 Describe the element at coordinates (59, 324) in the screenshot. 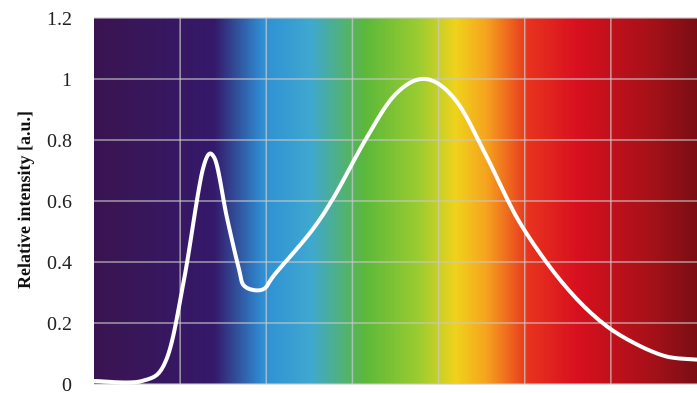

I see `y-tick-label: 0.2` at that location.